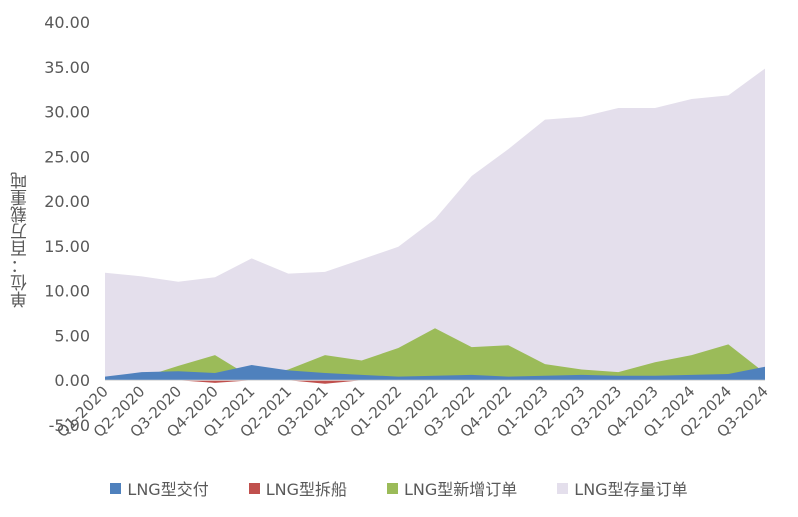 The height and width of the screenshot is (517, 798). I want to click on y-tick-label: 40.00, so click(67, 22).